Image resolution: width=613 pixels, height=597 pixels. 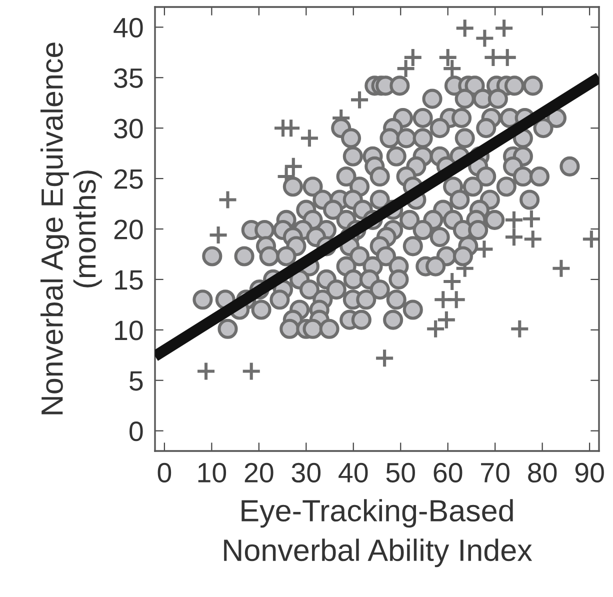 I want to click on y-tick-label: 5, so click(x=136, y=381).